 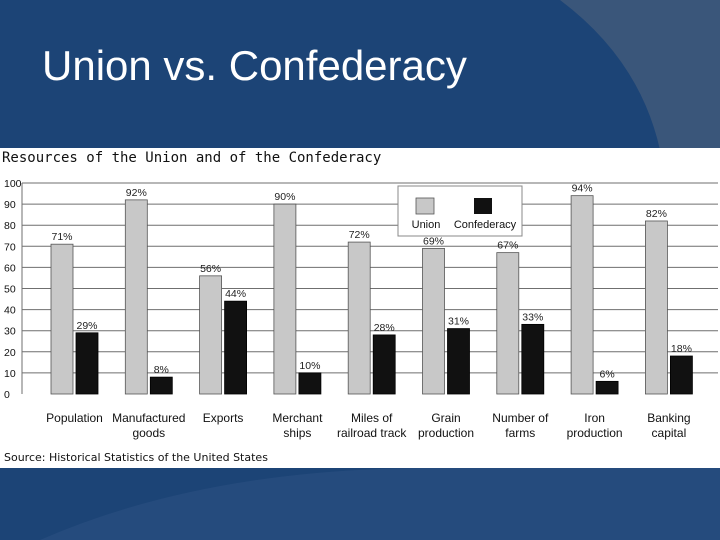 I want to click on union-data-label: 92%, so click(x=136, y=193).